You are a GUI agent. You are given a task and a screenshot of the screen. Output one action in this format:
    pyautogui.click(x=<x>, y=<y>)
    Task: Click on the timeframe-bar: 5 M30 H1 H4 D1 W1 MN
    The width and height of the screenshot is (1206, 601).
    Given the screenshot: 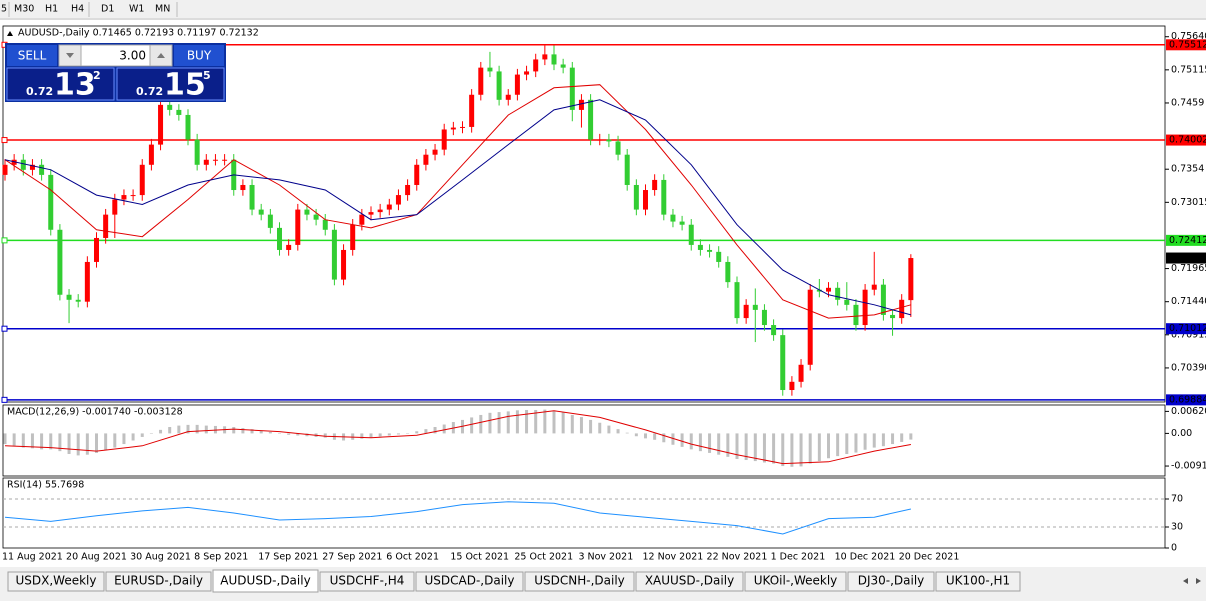 What is the action you would take?
    pyautogui.click(x=89, y=9)
    